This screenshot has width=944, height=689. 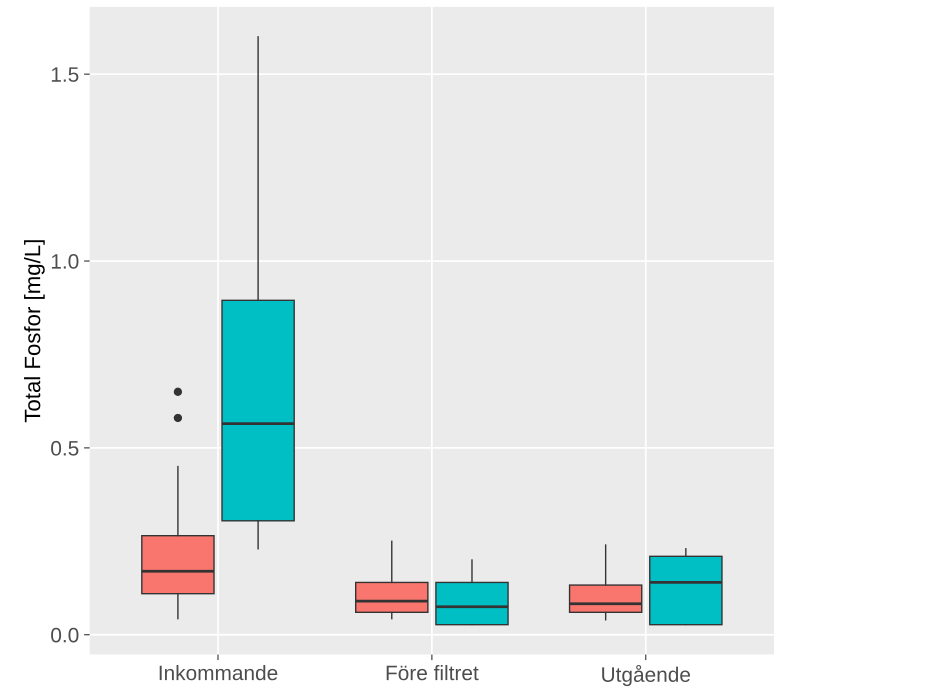 What do you see at coordinates (432, 672) in the screenshot?
I see `x-tick-label: Före filtret` at bounding box center [432, 672].